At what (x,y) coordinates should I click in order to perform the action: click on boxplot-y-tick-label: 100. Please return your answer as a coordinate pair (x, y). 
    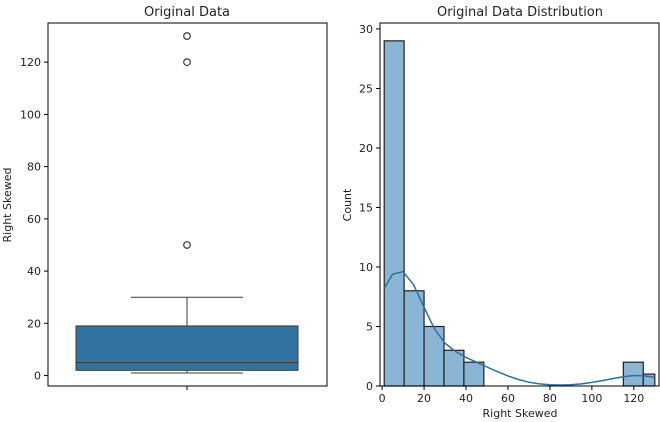
    Looking at the image, I should click on (30, 114).